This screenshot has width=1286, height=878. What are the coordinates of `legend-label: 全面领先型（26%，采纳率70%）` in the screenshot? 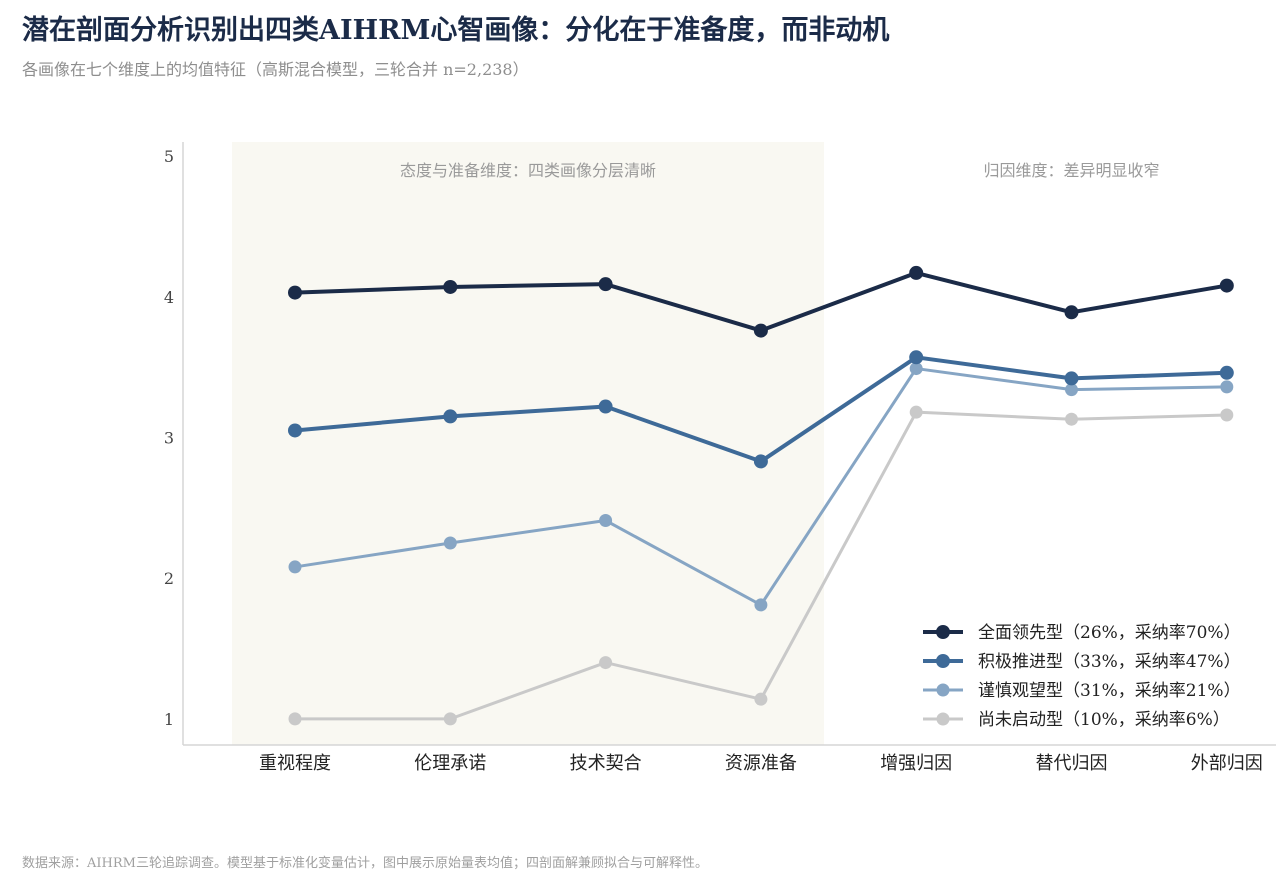 It's located at (1109, 633).